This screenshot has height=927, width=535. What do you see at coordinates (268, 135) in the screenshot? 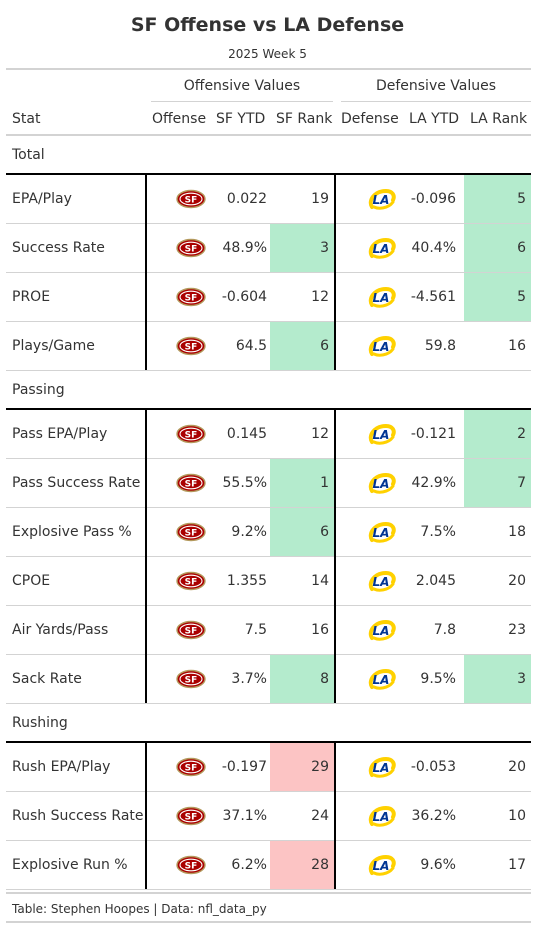
I see `header-rule` at bounding box center [268, 135].